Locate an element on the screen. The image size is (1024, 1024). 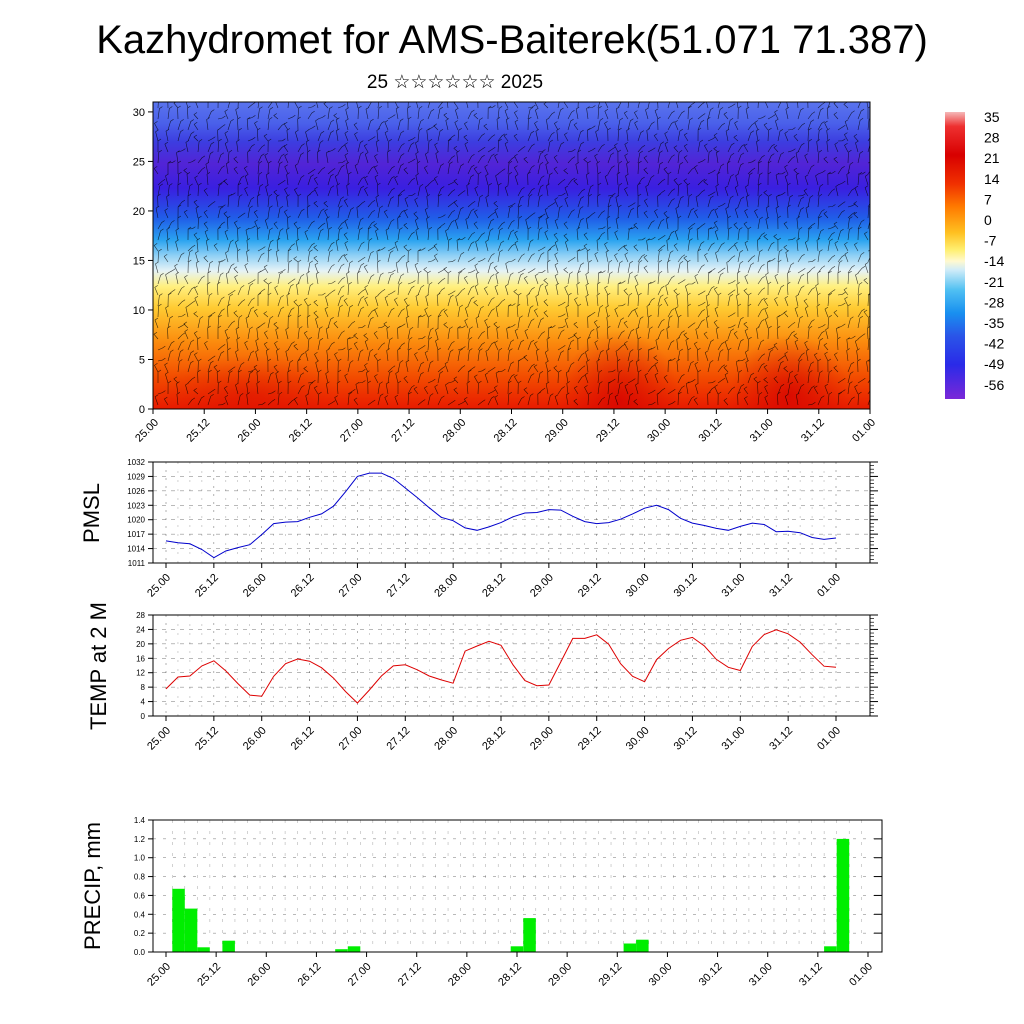
colorbar-label: -35 is located at coordinates (994, 323).